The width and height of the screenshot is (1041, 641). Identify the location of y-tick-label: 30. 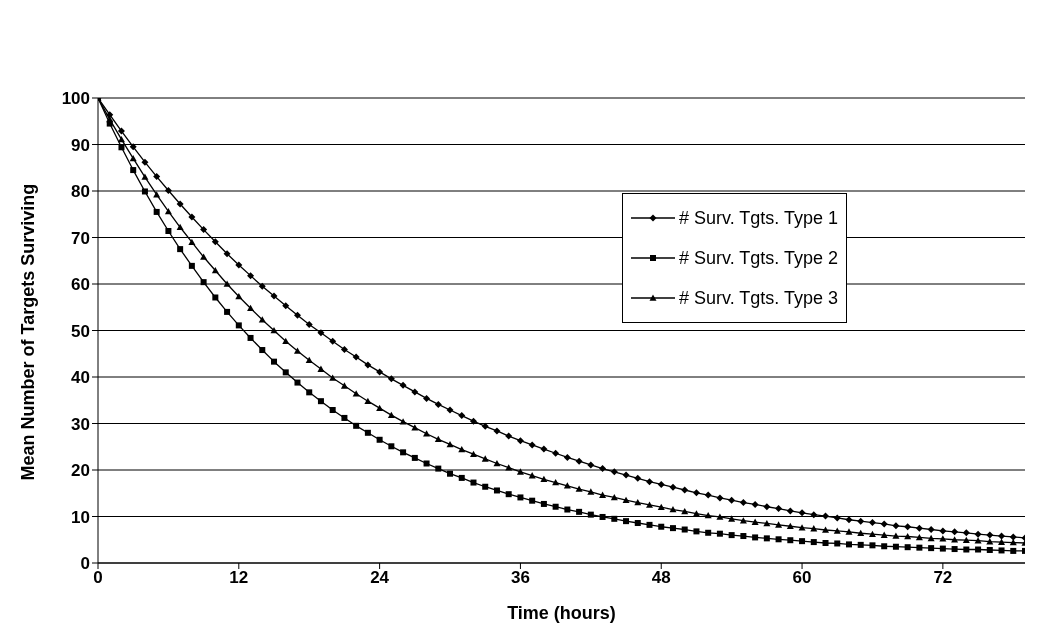
(80, 424).